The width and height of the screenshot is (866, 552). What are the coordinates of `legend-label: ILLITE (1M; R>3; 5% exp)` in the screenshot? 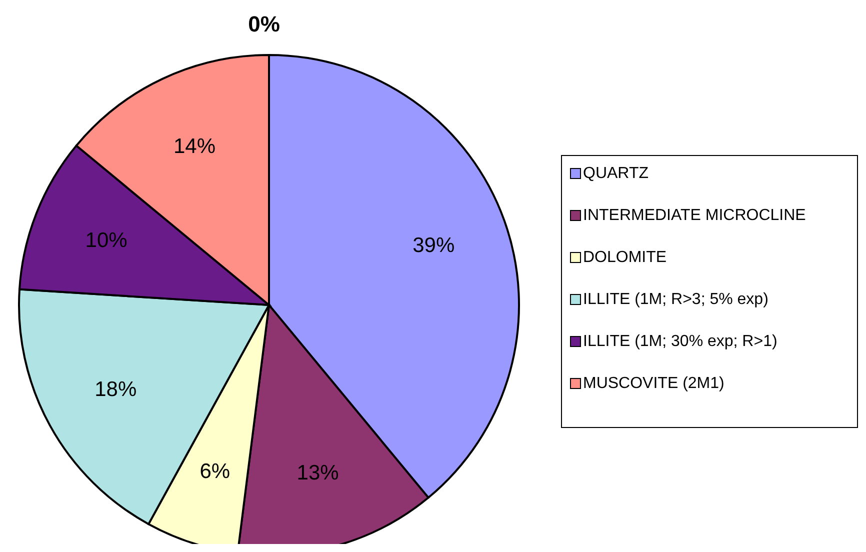 It's located at (676, 299).